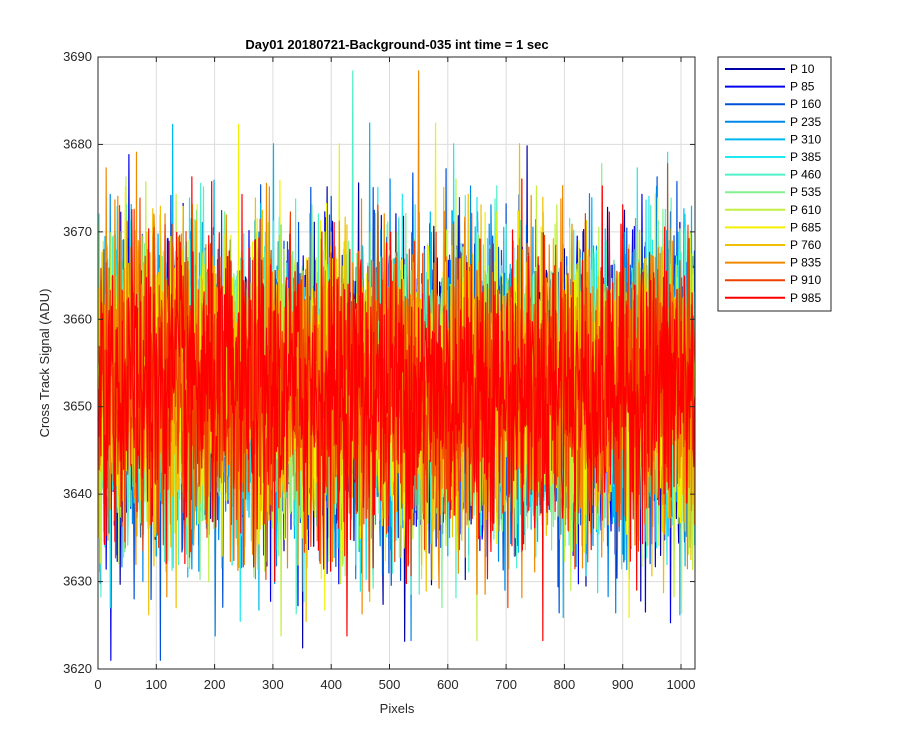 This screenshot has height=750, width=900. I want to click on x-tick-label: 900, so click(623, 684).